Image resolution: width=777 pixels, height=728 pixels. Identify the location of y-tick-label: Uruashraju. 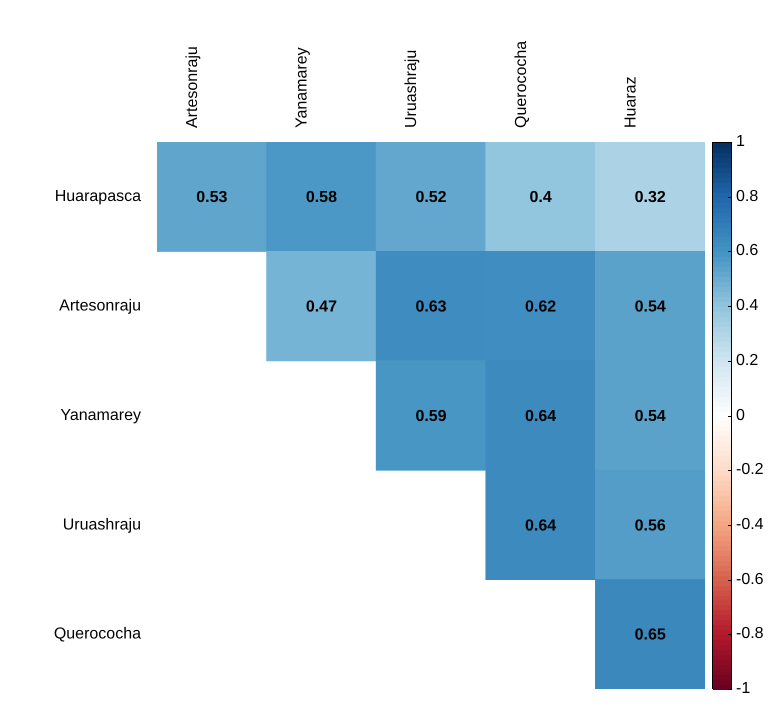
(101, 525).